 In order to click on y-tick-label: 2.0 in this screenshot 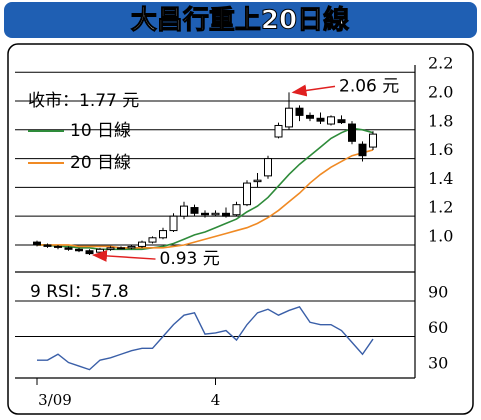, I will do `click(440, 91)`.